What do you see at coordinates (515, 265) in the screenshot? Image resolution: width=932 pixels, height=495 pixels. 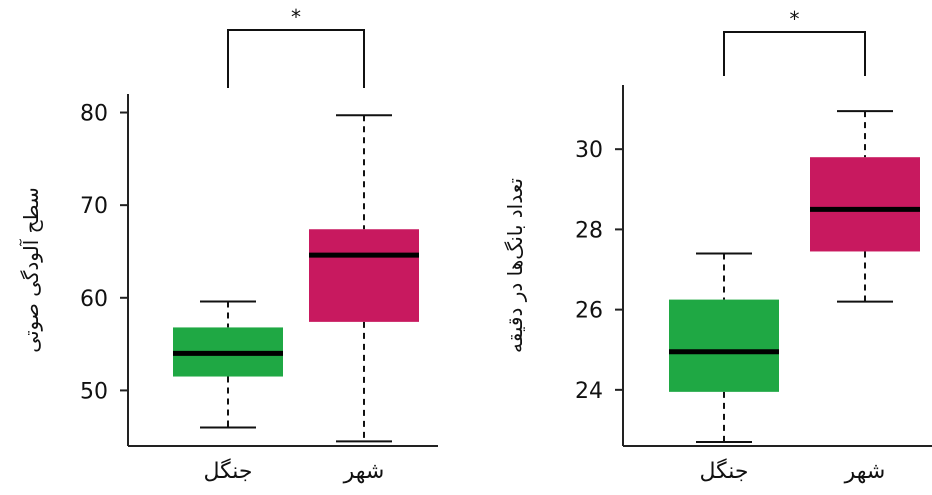 I see `y-axis-title: تعداد بانگ‌ها در دقیقه` at bounding box center [515, 265].